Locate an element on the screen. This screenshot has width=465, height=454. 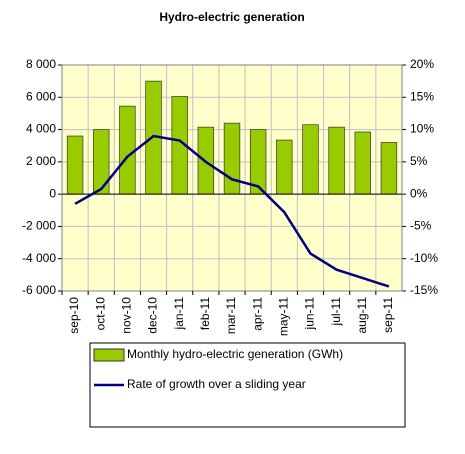
x-tick-label: may-11 is located at coordinates (283, 316).